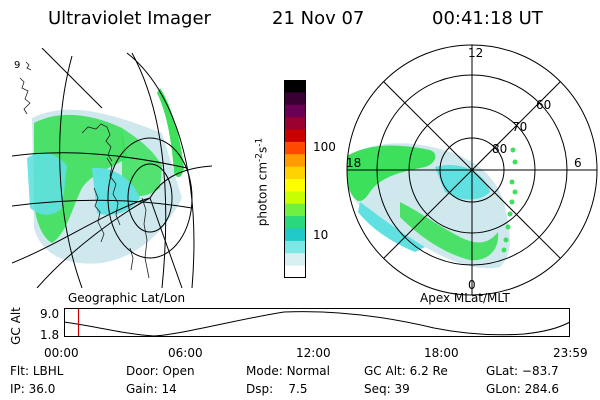 The height and width of the screenshot is (400, 600). I want to click on colorbar-tick-10: 10, so click(321, 235).